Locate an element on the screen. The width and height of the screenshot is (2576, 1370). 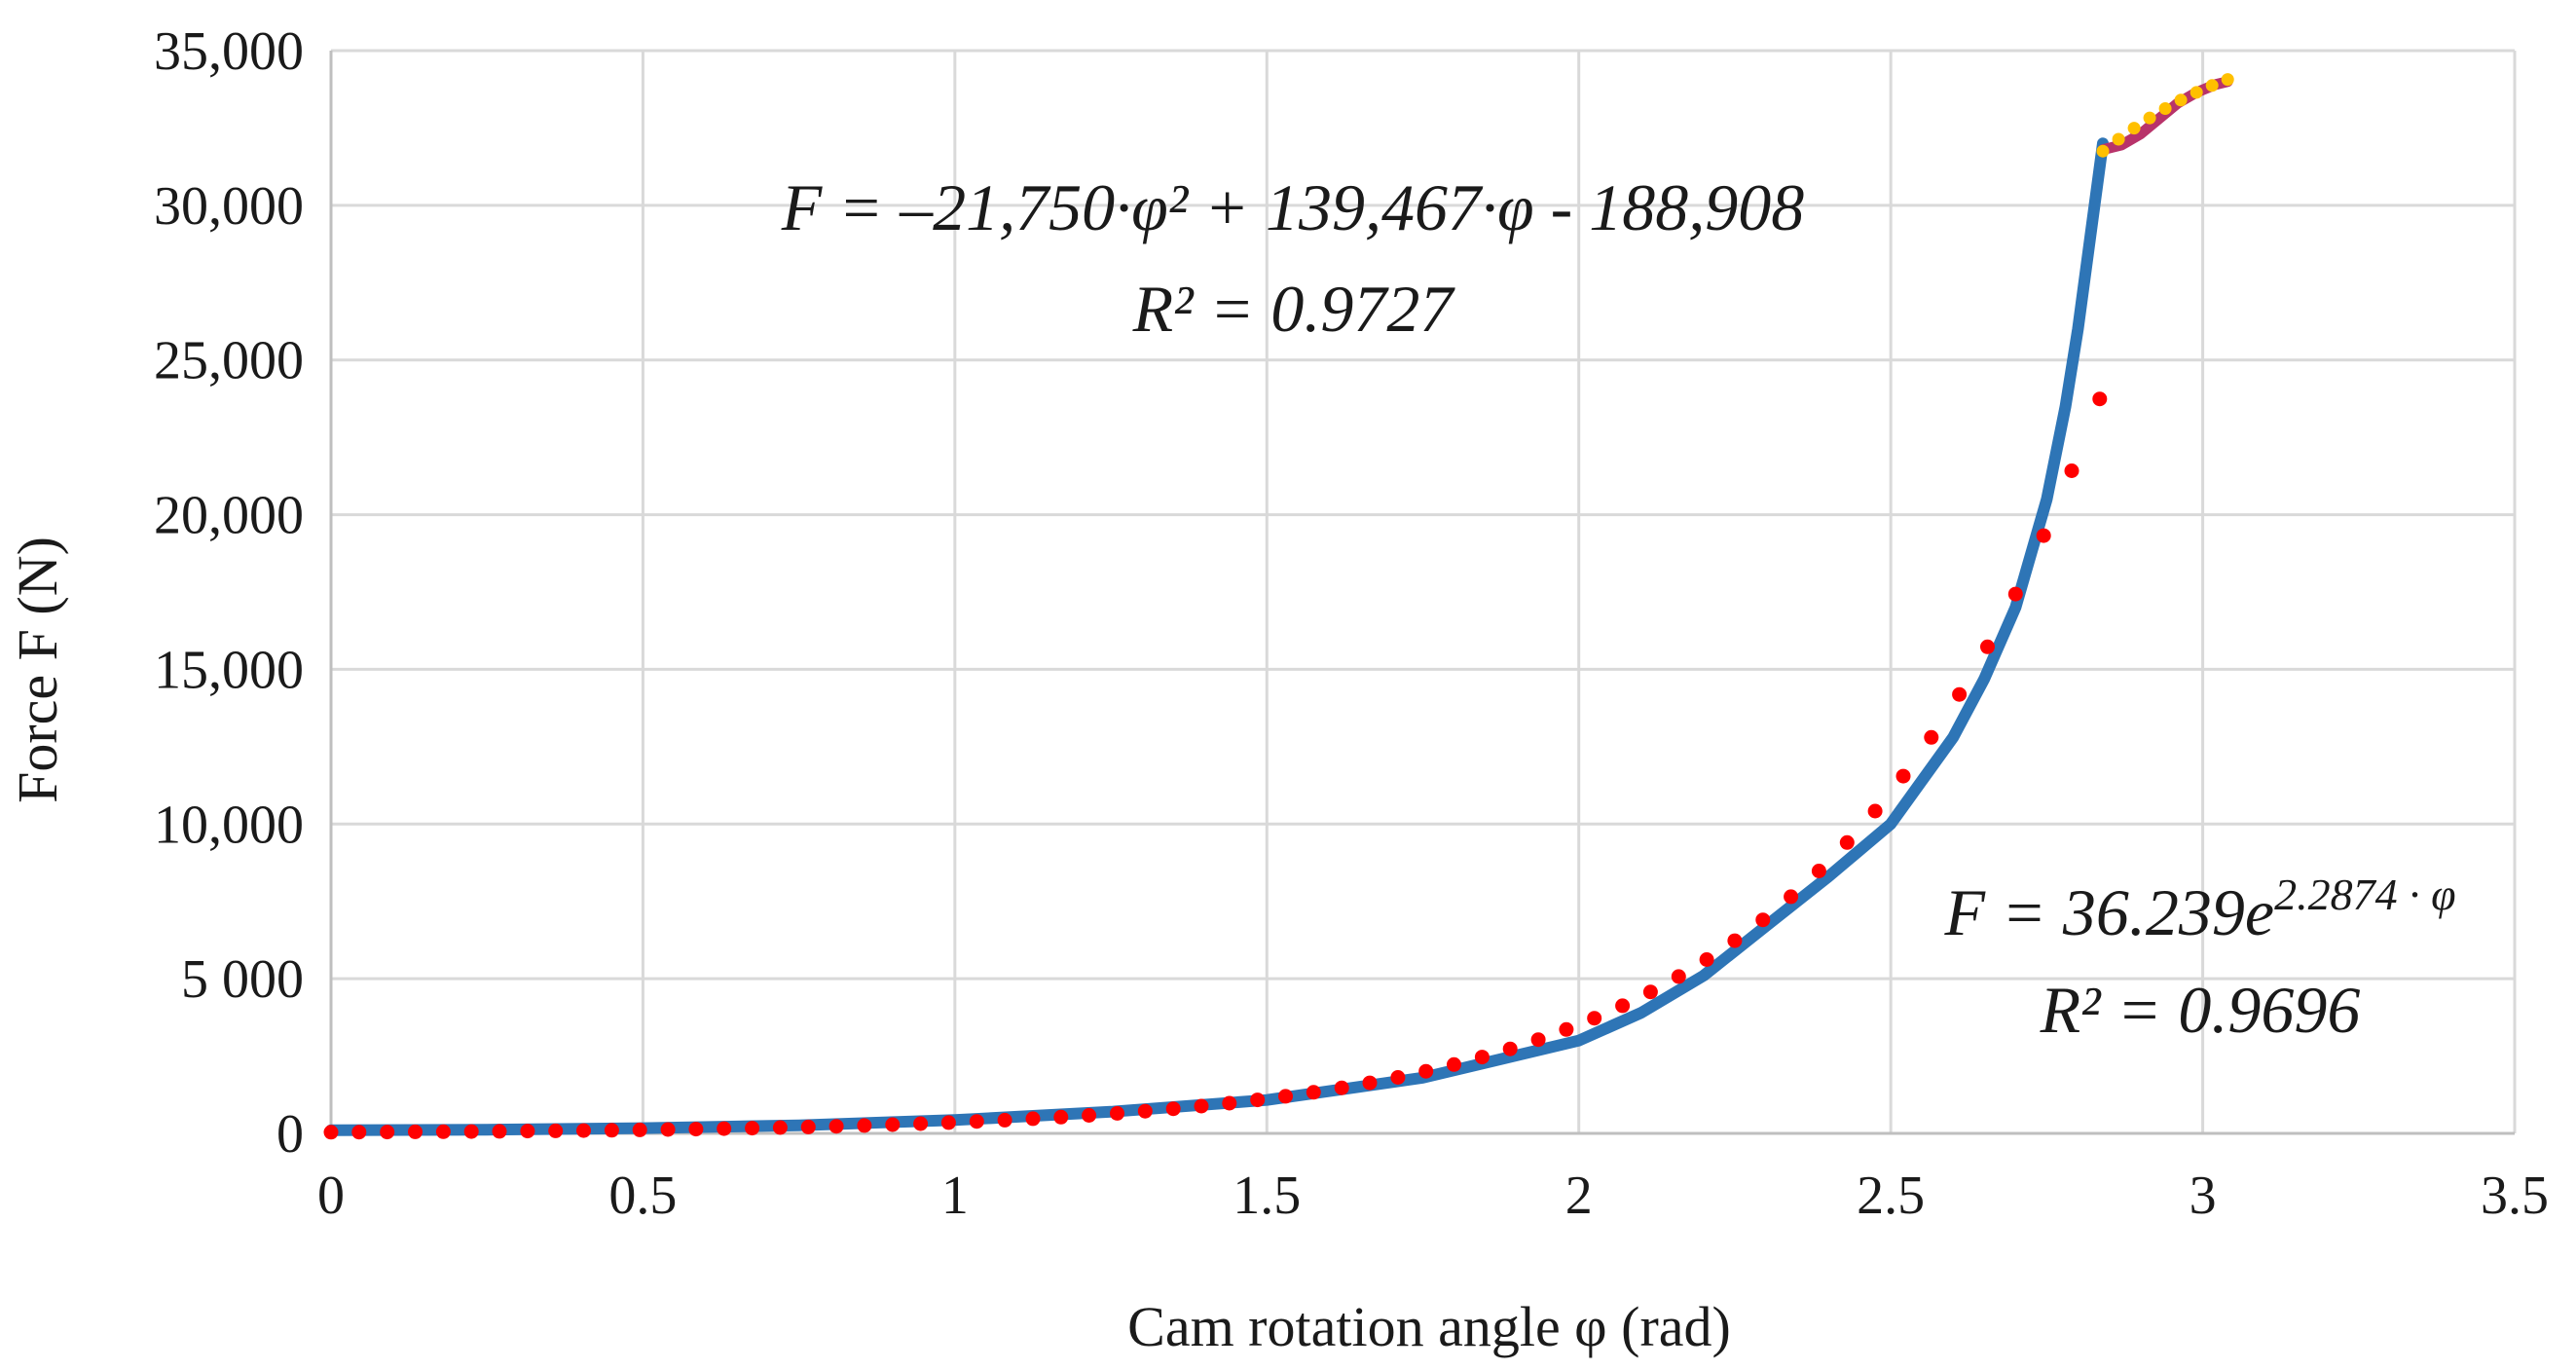
x-tick-label: 2 is located at coordinates (1579, 1196).